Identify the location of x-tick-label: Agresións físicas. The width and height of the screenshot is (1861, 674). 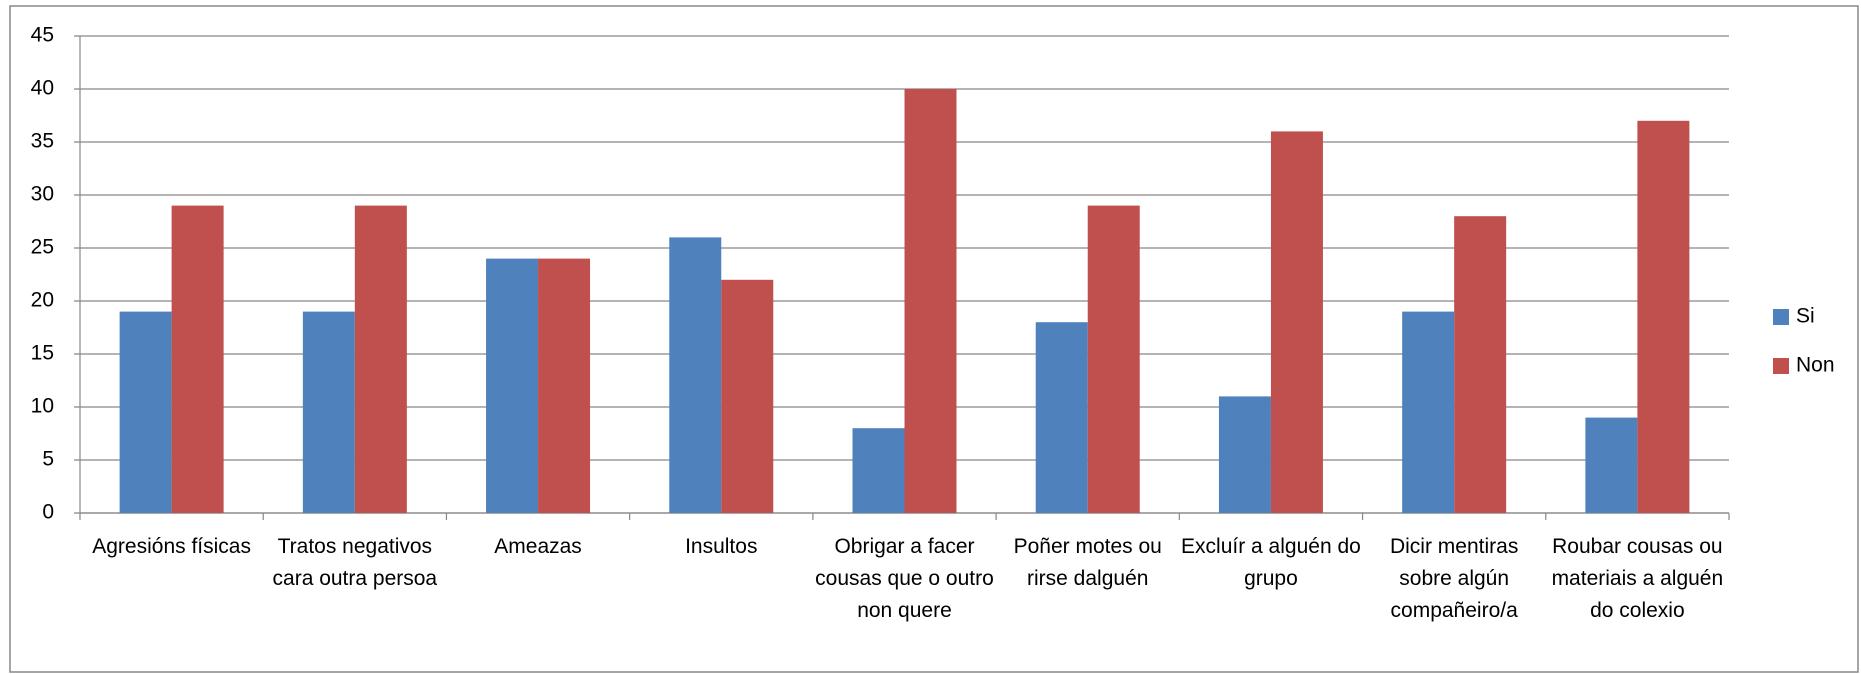
(171, 546).